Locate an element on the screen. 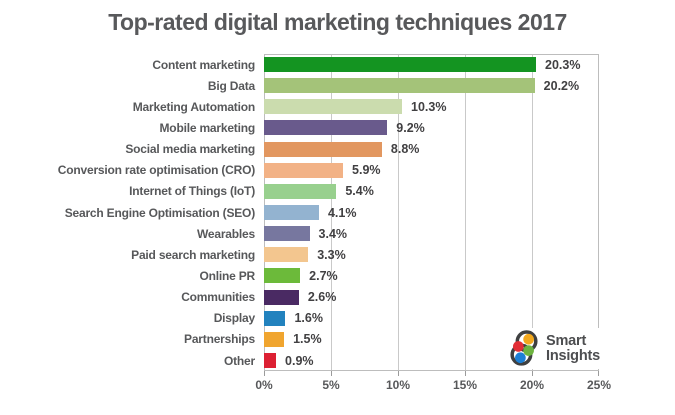 The width and height of the screenshot is (675, 415). bar-row: Mobile marketing 9.2% is located at coordinates (337, 127).